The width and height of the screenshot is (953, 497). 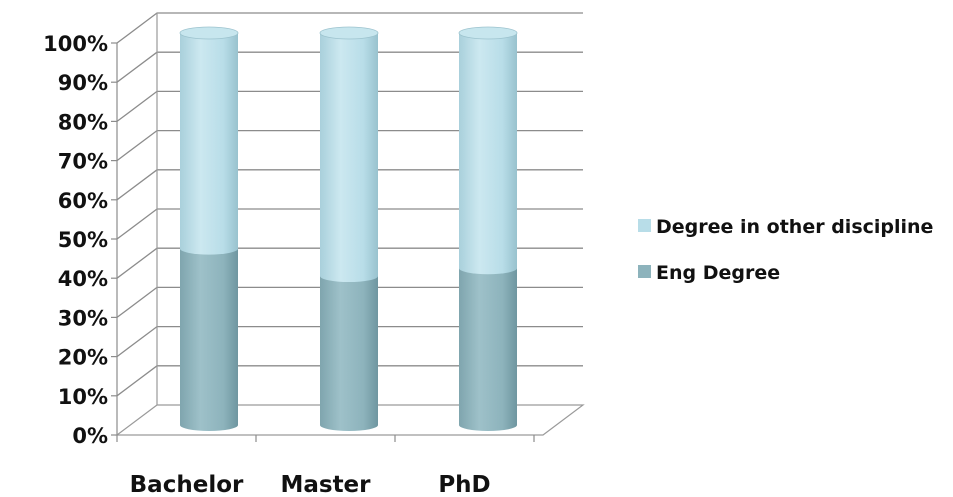 I want to click on y-tick-label: 100%, so click(x=75, y=44).